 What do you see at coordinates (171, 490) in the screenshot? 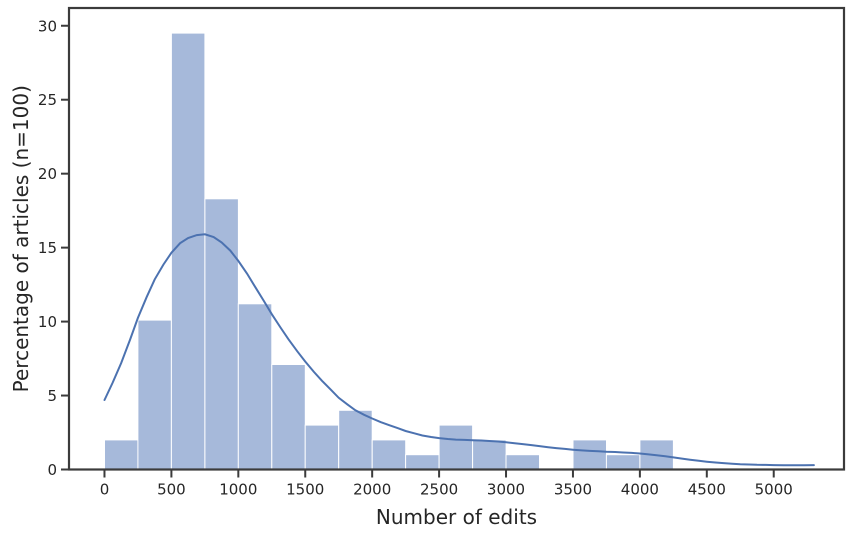
I see `x-tick-label: 500` at bounding box center [171, 490].